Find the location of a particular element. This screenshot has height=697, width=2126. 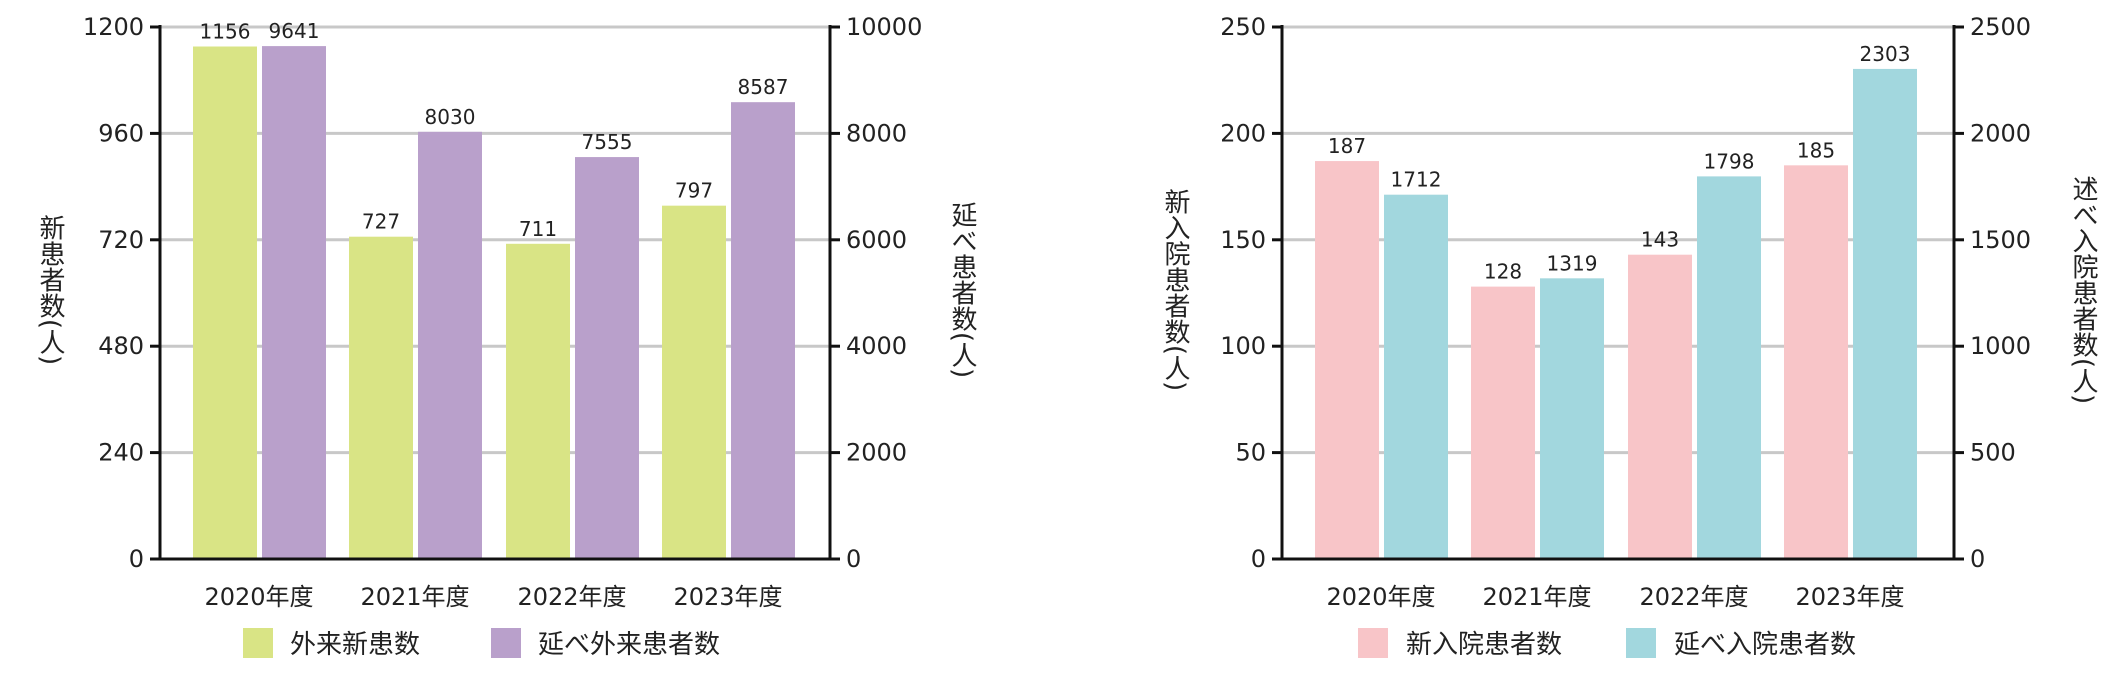

data-label: 1319 is located at coordinates (1572, 263).